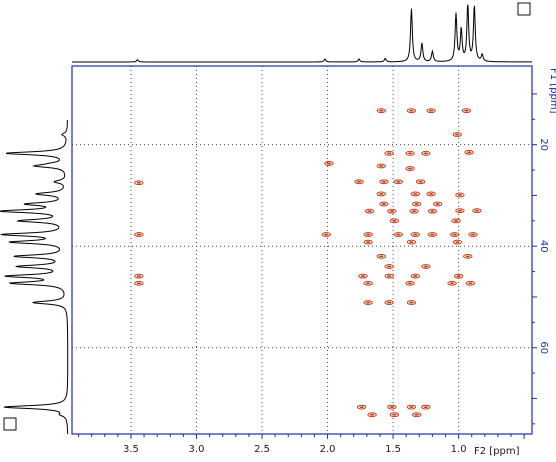 Image resolution: width=556 pixels, height=462 pixels. What do you see at coordinates (34, 277) in the screenshot?
I see `f1-projection` at bounding box center [34, 277].